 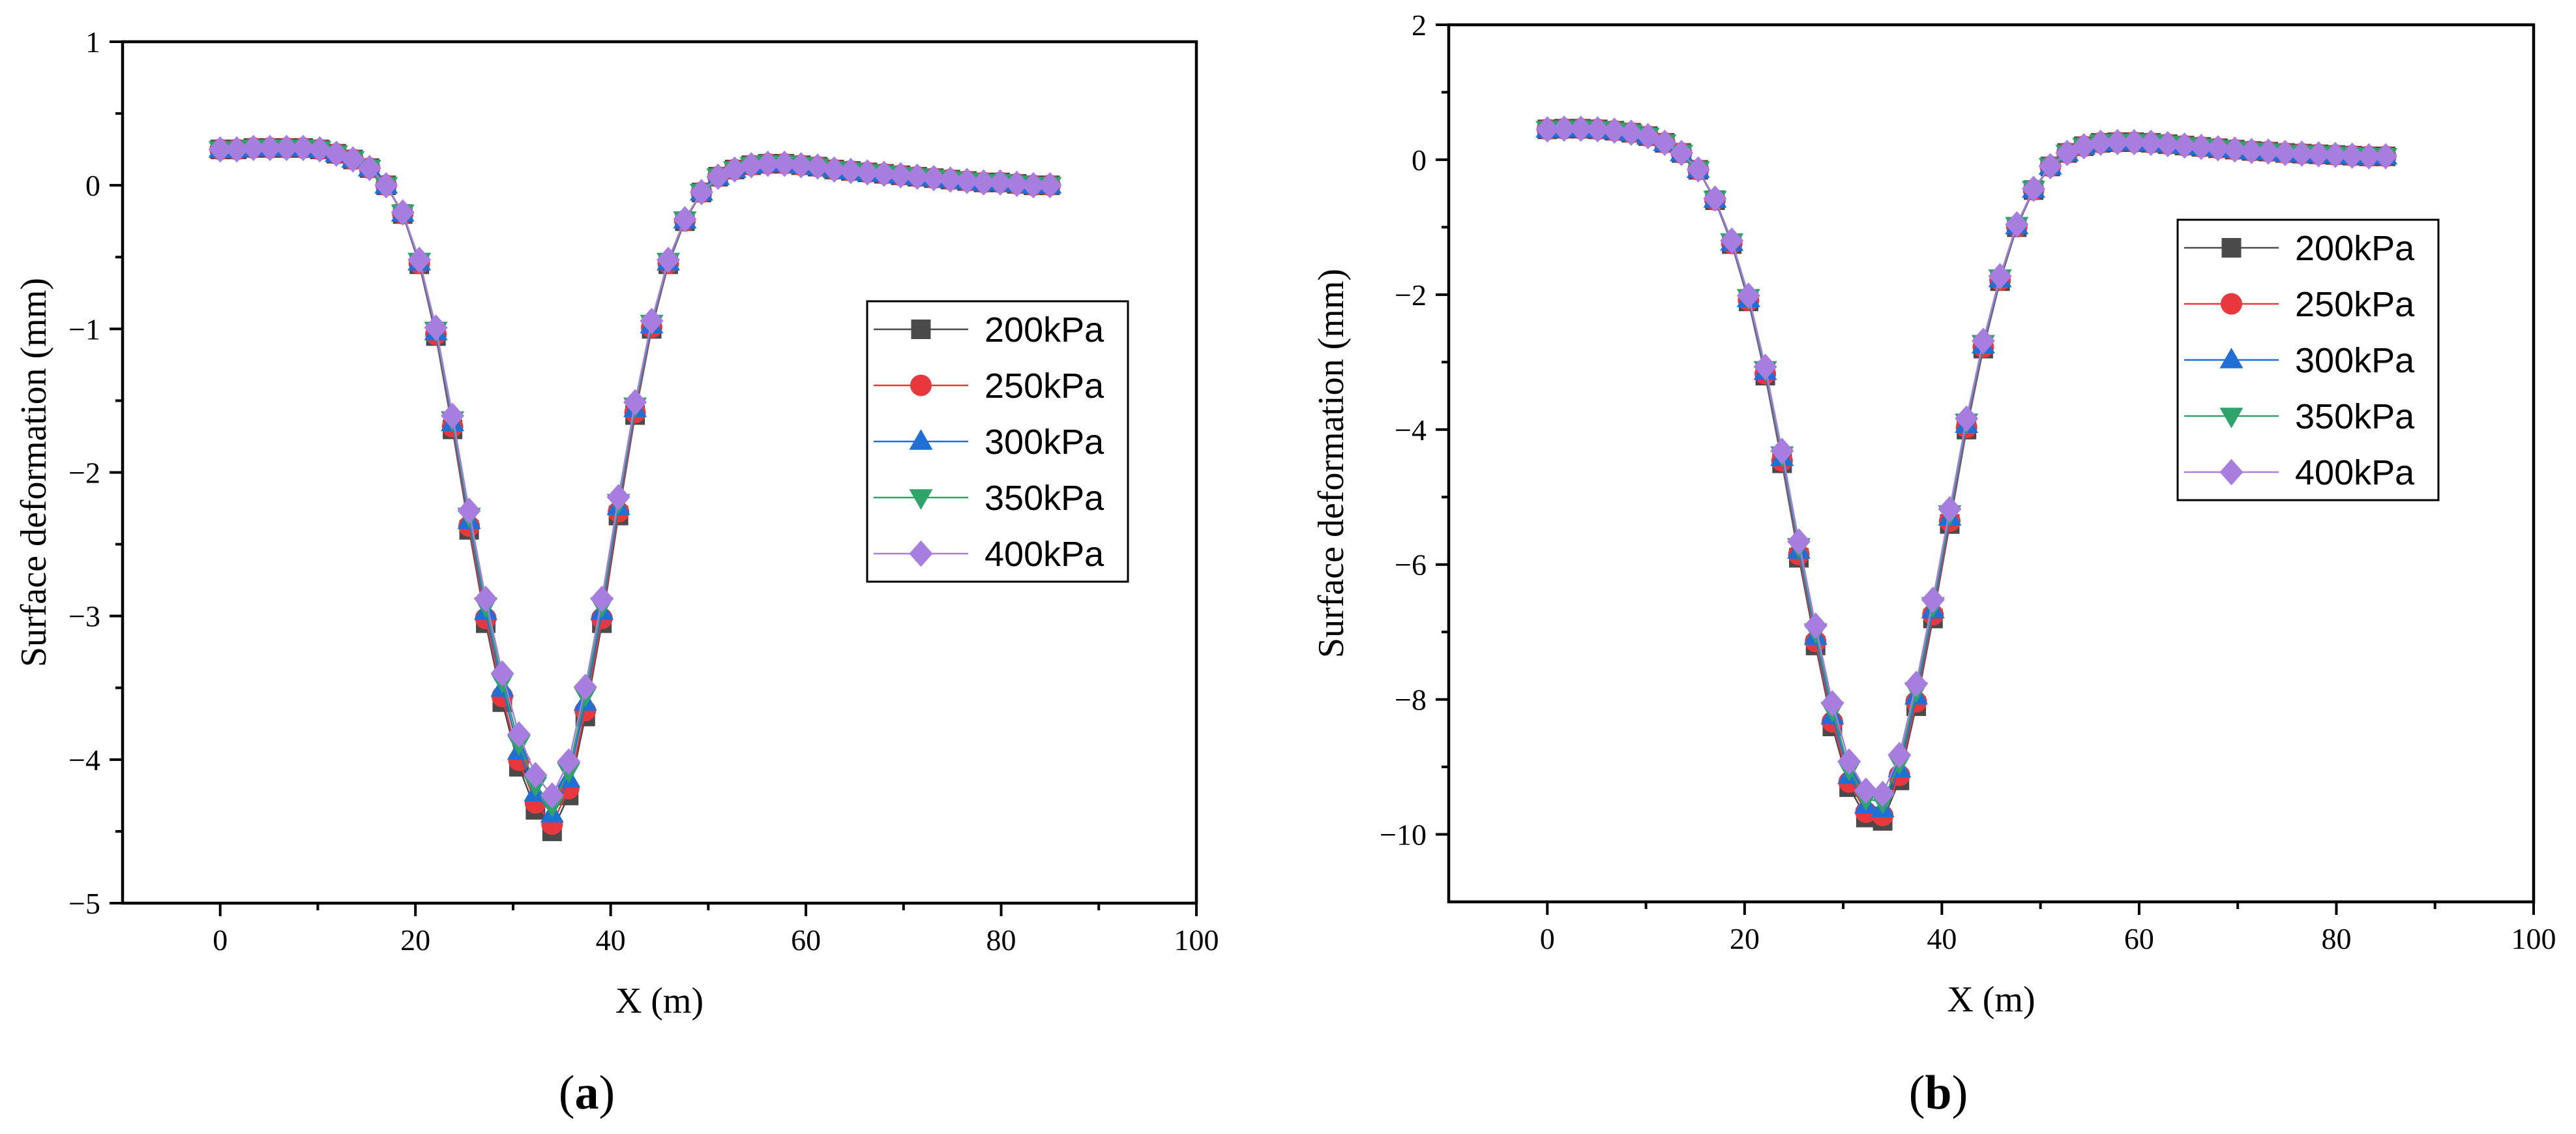 What do you see at coordinates (921, 439) in the screenshot?
I see `legend-marker-300kPa` at bounding box center [921, 439].